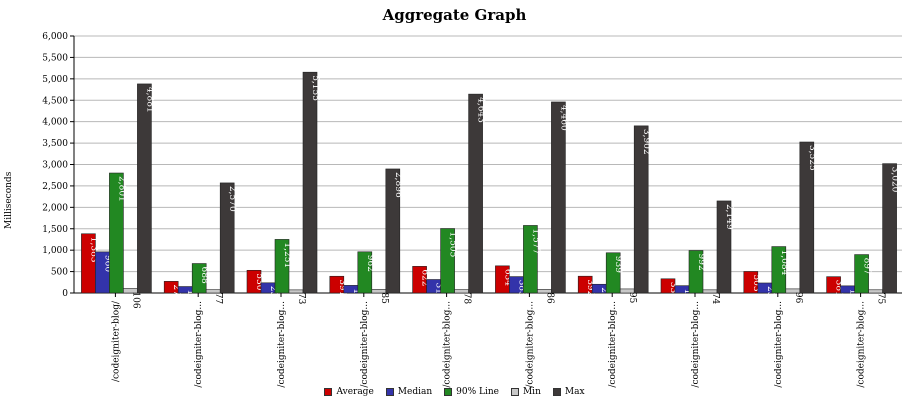 This screenshot has width=909, height=409. I want to click on y-tick-label: 4,500, so click(55, 101).